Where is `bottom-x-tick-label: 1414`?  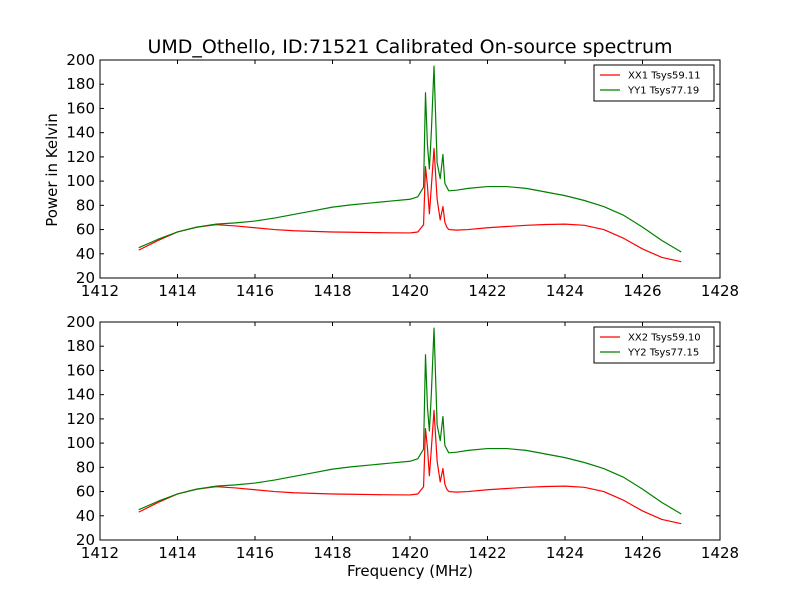 bottom-x-tick-label: 1414 is located at coordinates (177, 553).